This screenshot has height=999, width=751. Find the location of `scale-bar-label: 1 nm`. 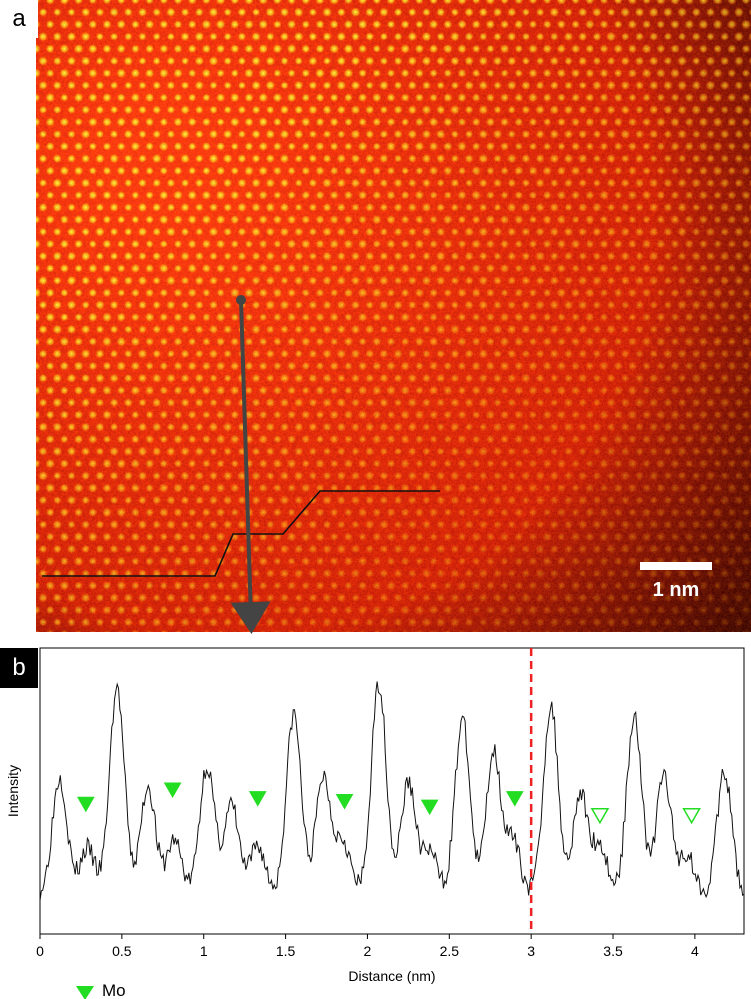

scale-bar-label: 1 nm is located at coordinates (676, 590).